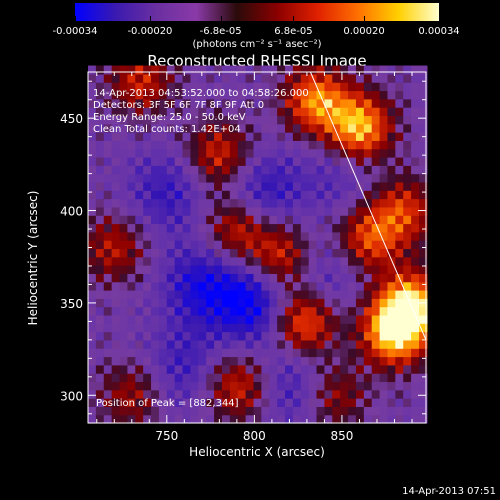  I want to click on footer-timestamp: 14-Apr-2013 07:51, so click(449, 491).